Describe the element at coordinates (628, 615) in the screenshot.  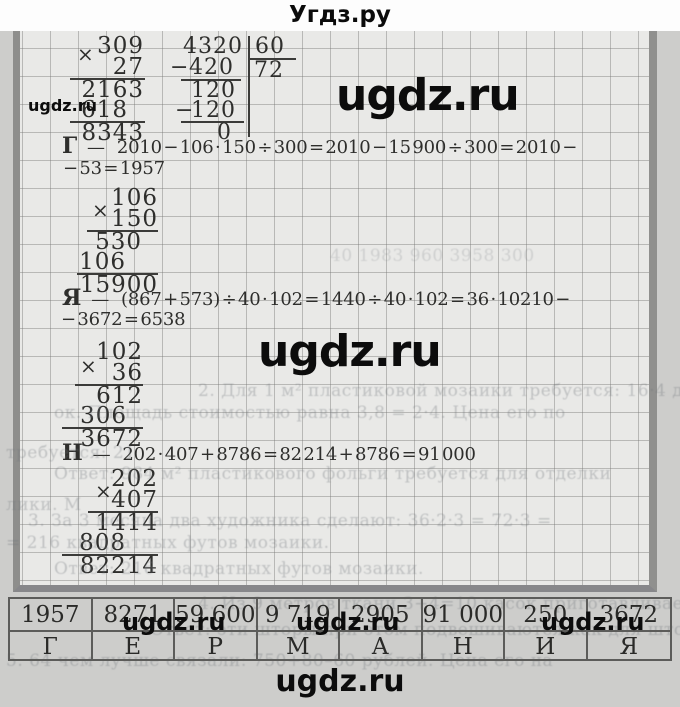
I see `answer-value: 3672` at that location.